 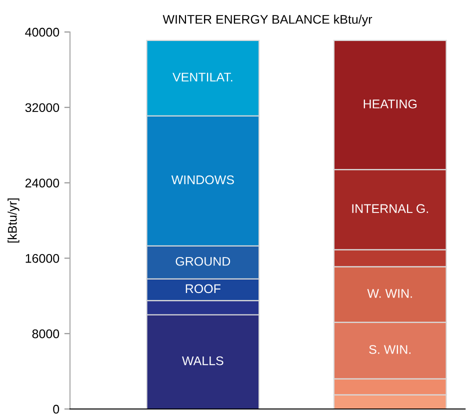 What do you see at coordinates (42, 107) in the screenshot?
I see `y-tick-label: 32000` at bounding box center [42, 107].